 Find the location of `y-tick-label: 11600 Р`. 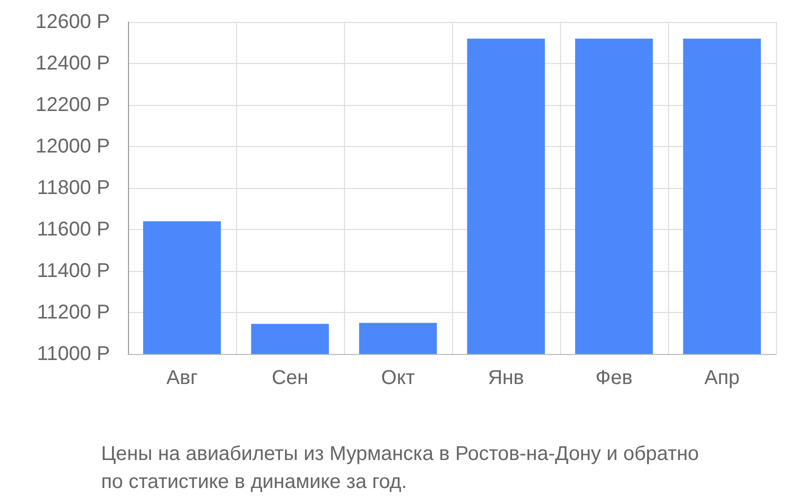

y-tick-label: 11600 Р is located at coordinates (73, 229).